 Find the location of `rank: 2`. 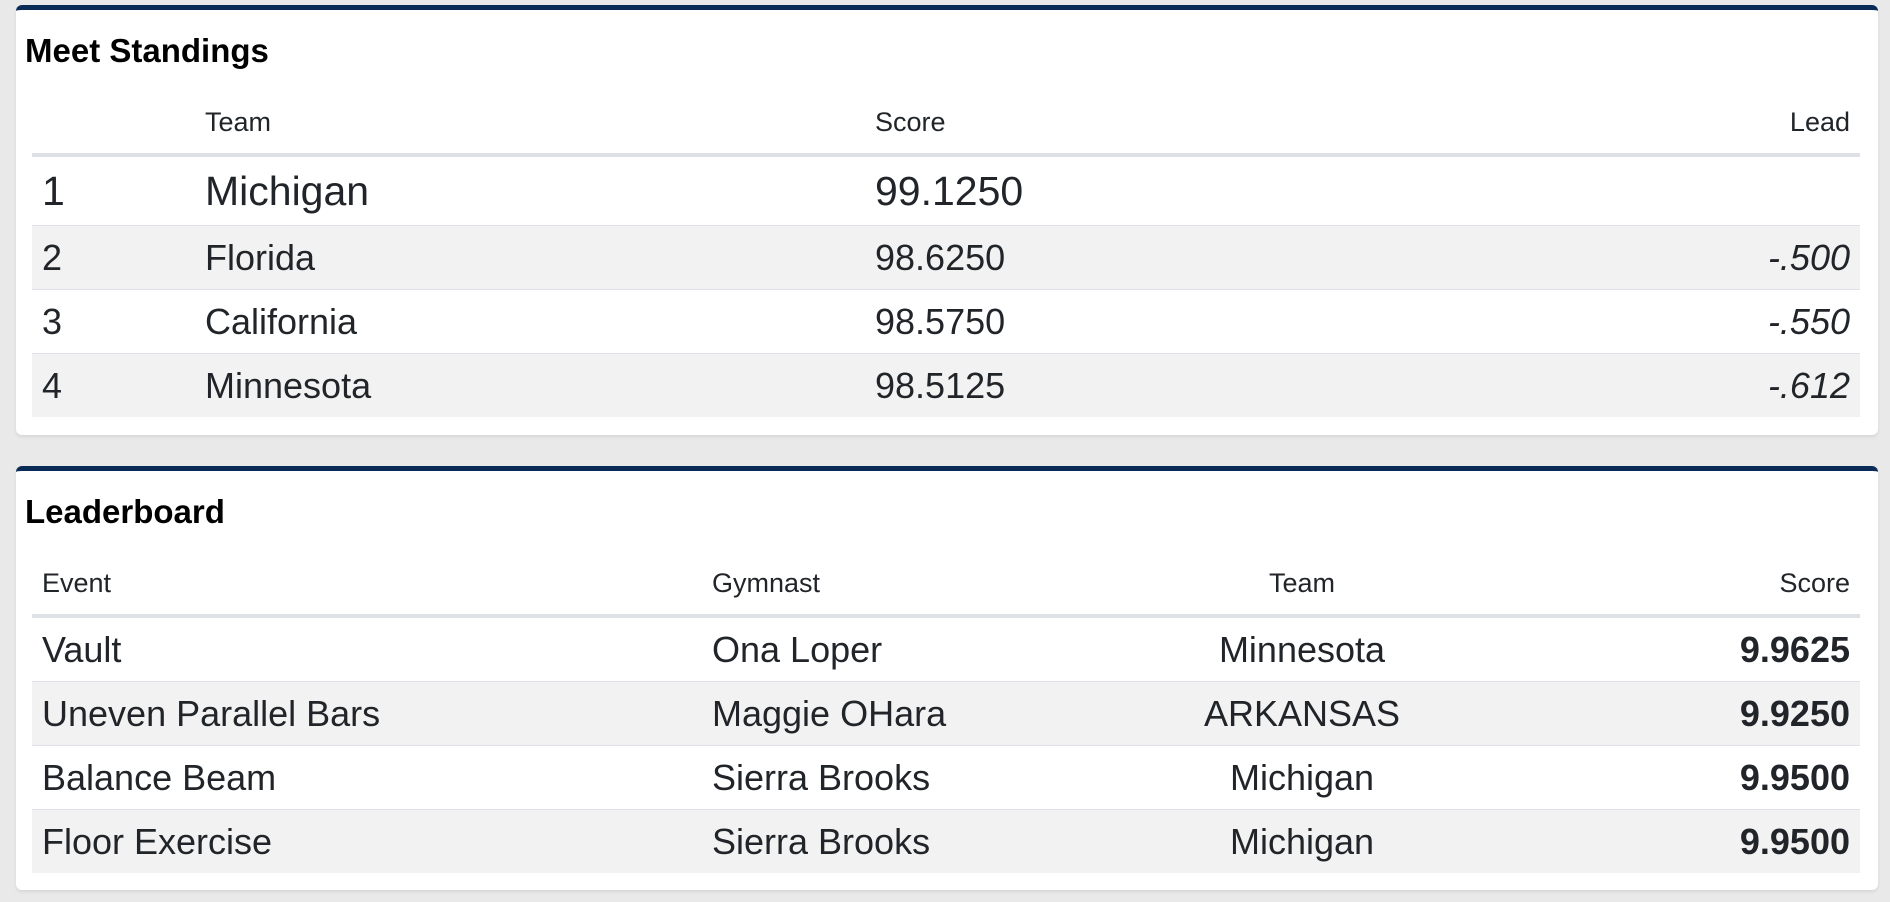

rank: 2 is located at coordinates (113, 257).